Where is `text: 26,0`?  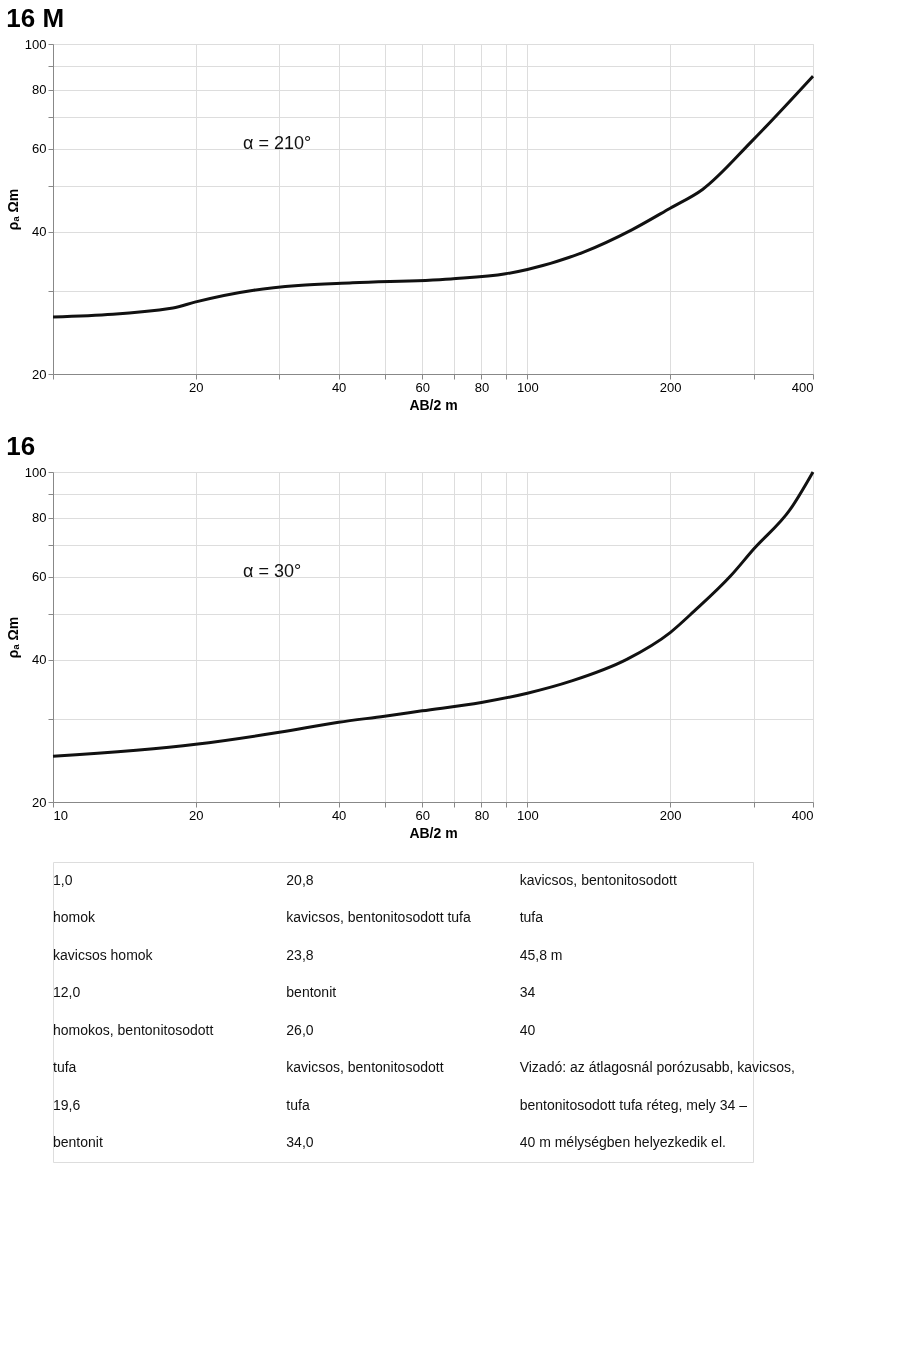
text: 26,0 is located at coordinates (300, 1029).